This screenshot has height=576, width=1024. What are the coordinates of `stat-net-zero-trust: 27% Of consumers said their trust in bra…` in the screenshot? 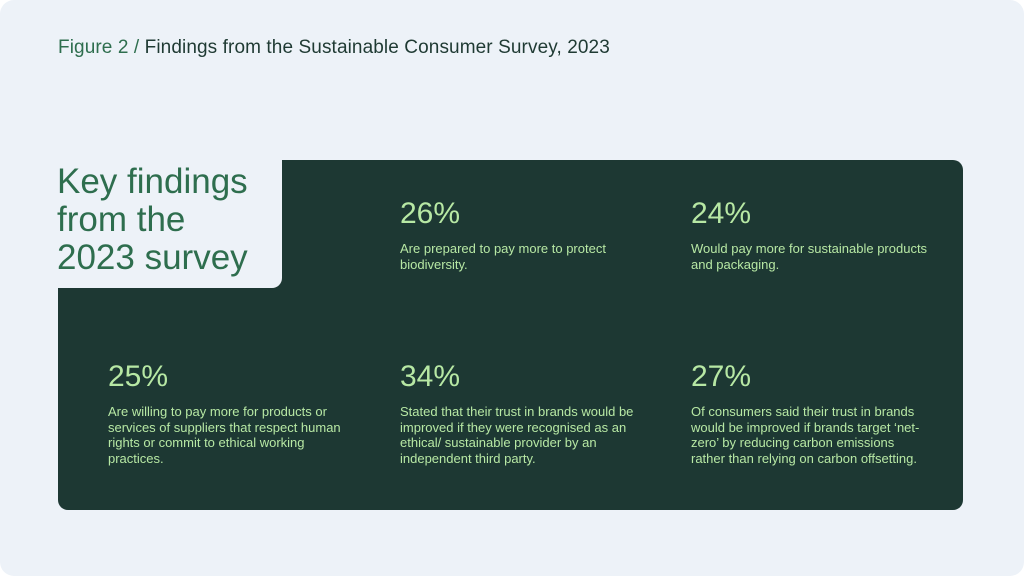 It's located at (808, 413).